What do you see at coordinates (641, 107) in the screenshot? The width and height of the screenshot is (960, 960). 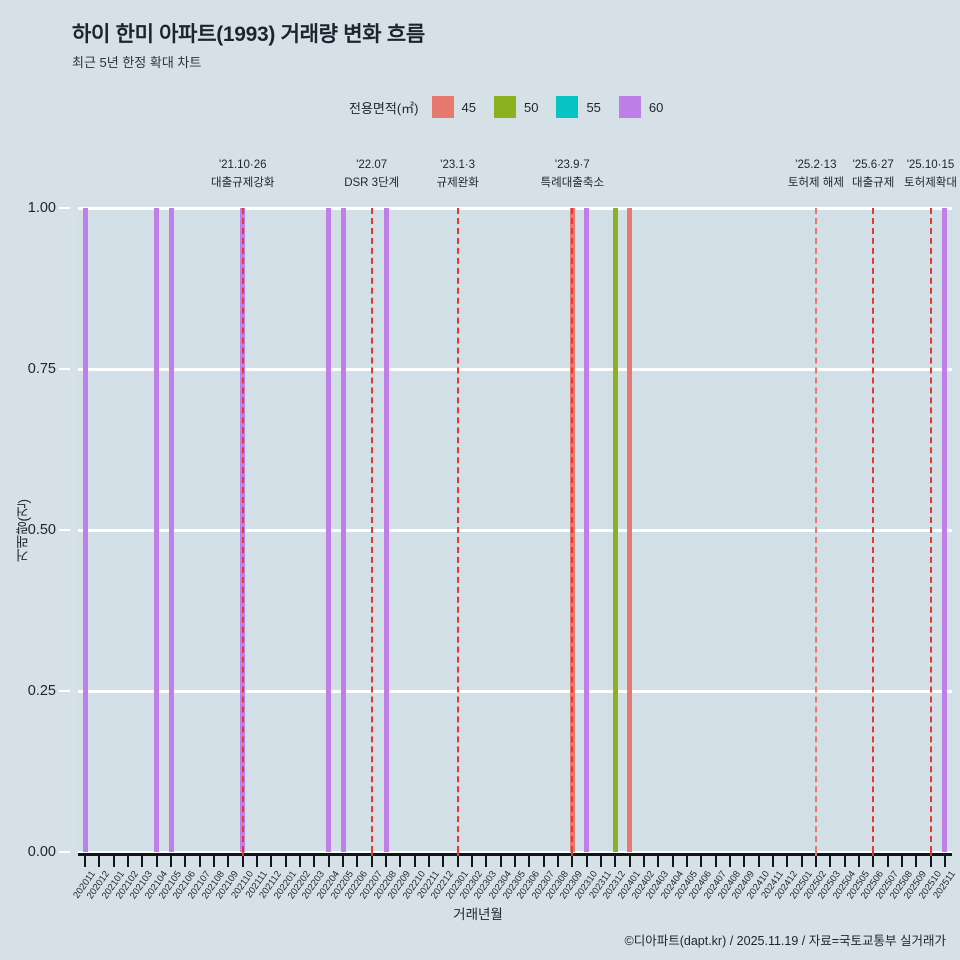 I see `legend-item: 60` at bounding box center [641, 107].